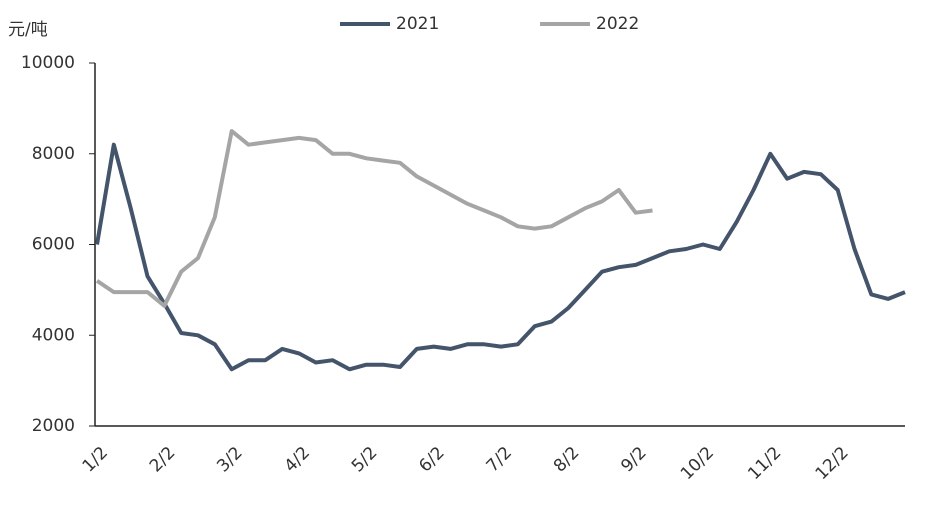  What do you see at coordinates (764, 463) in the screenshot?
I see `x-tick-label: 11/2` at bounding box center [764, 463].